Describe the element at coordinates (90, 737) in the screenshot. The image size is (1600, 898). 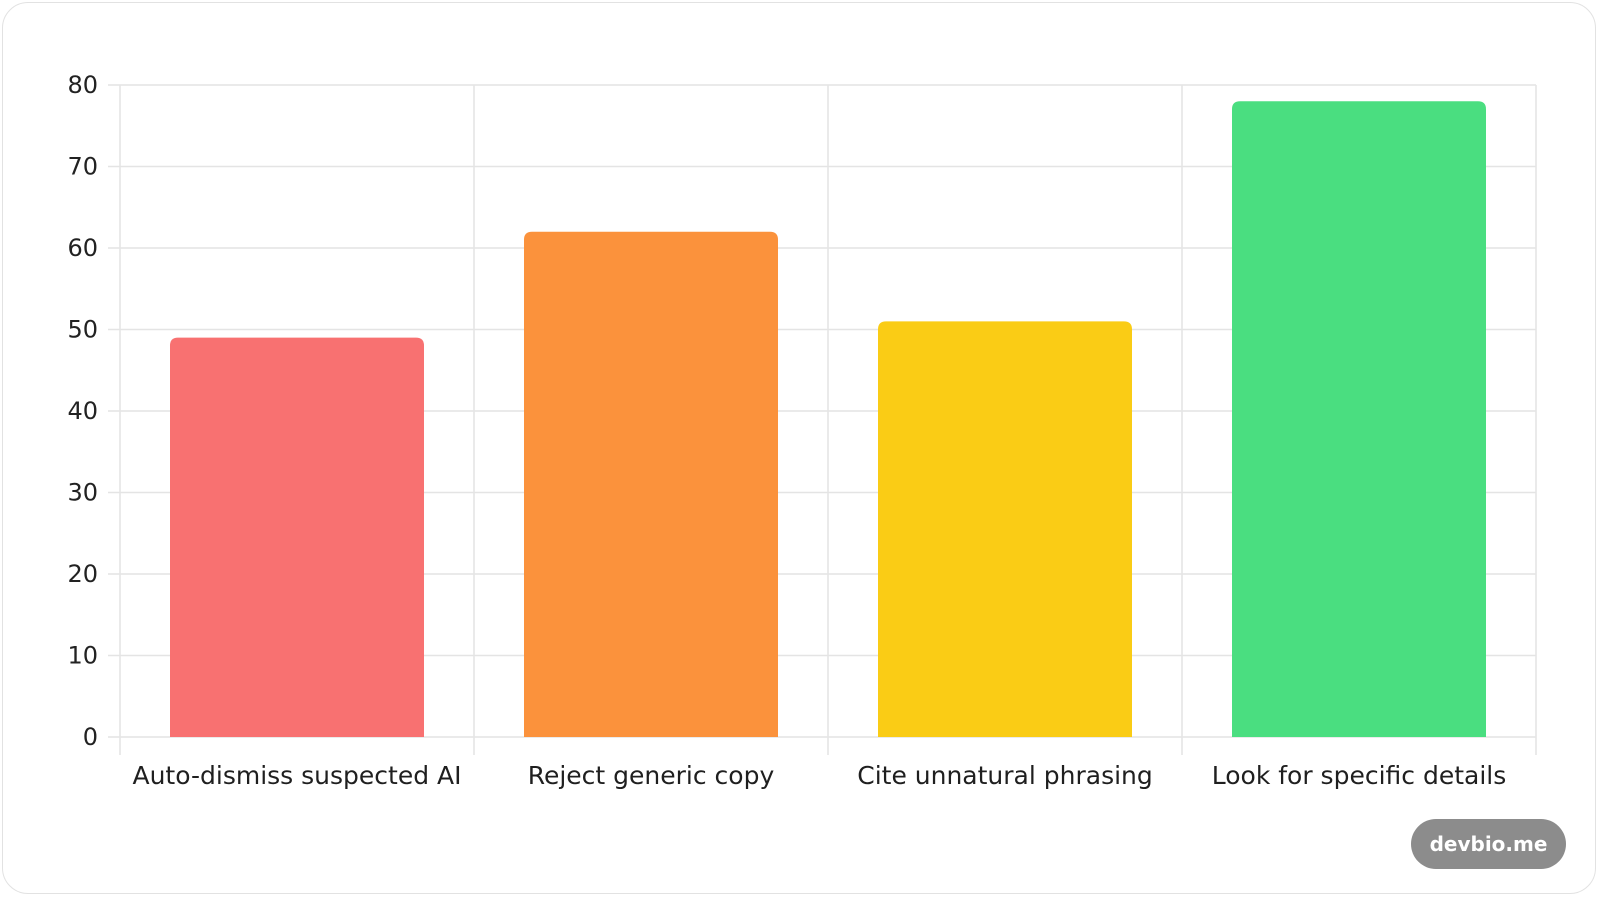
I see `y-tick-label: 0` at that location.